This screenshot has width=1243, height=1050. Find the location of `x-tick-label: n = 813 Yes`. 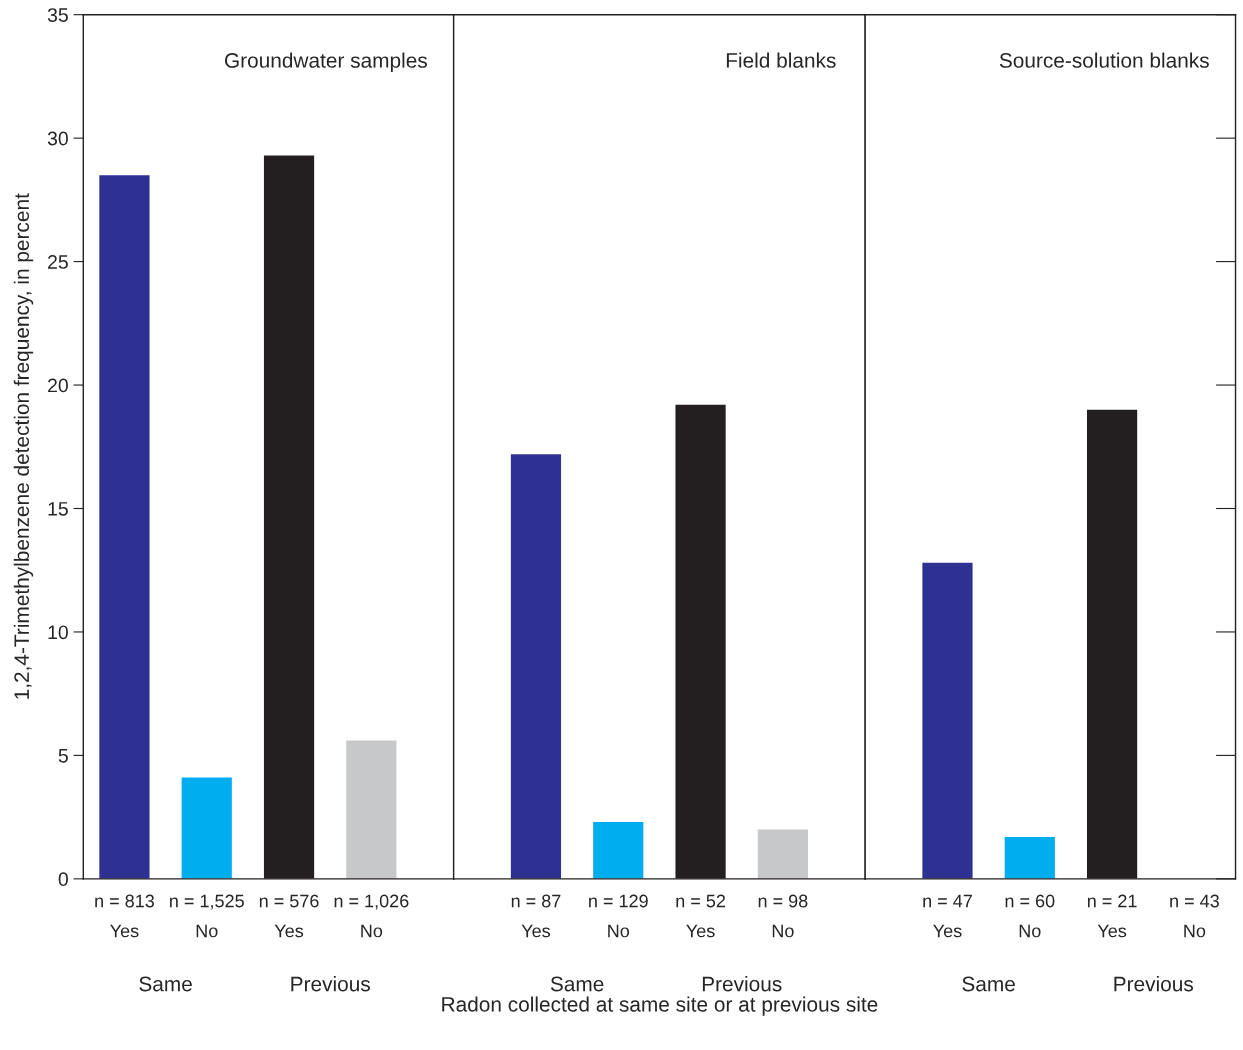

x-tick-label: n = 813 Yes is located at coordinates (125, 916).